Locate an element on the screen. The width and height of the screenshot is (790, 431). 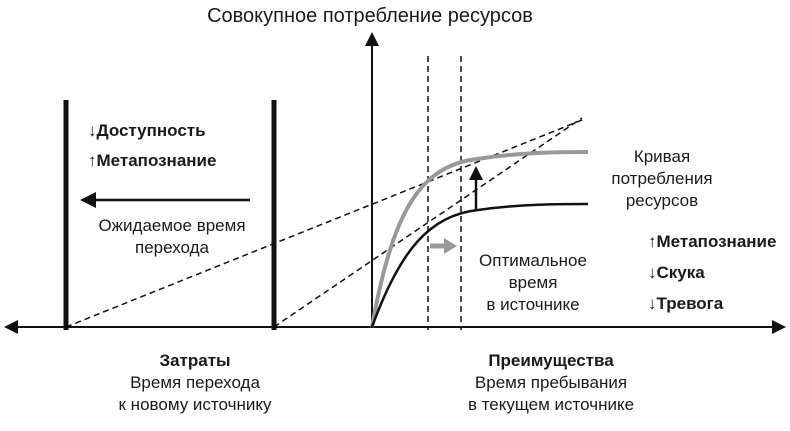
optimal-time-line1: Оптимальное is located at coordinates (533, 260).